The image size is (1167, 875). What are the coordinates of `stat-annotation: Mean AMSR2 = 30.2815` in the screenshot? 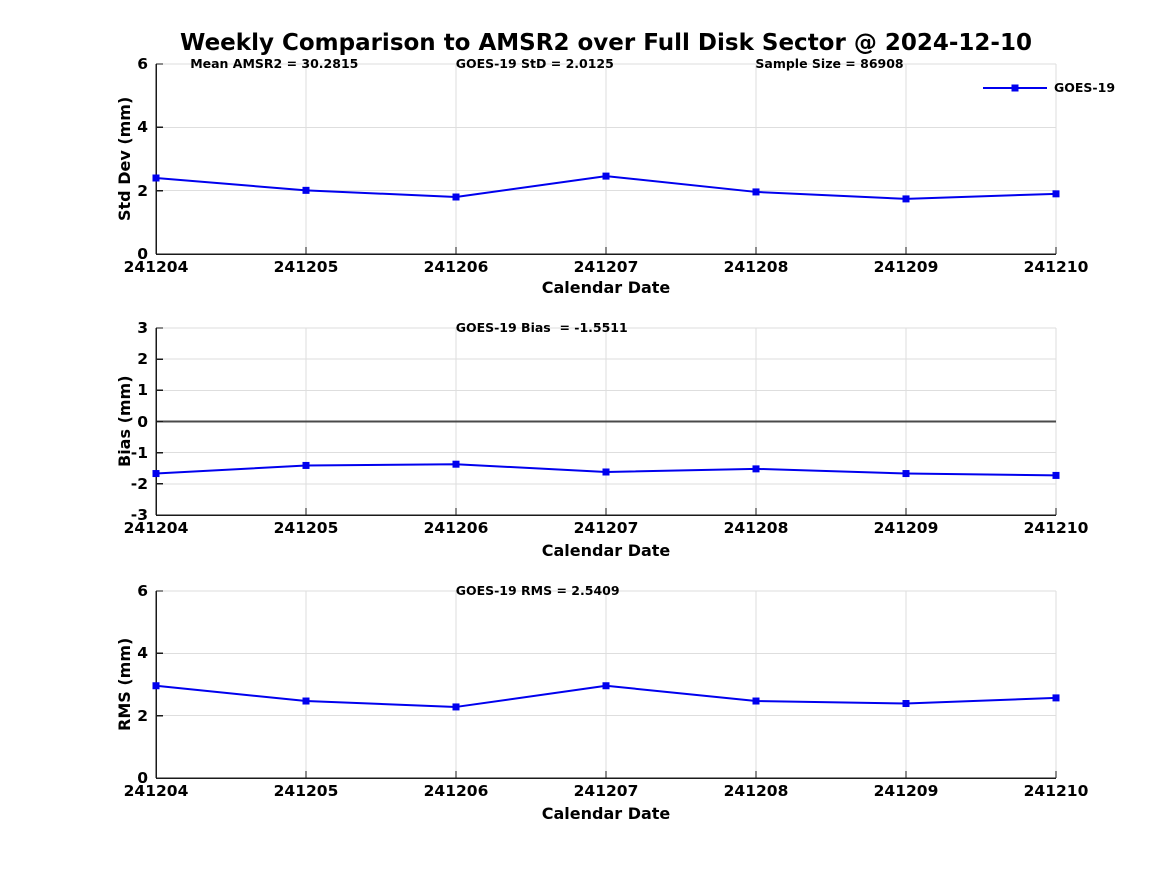 It's located at (274, 63).